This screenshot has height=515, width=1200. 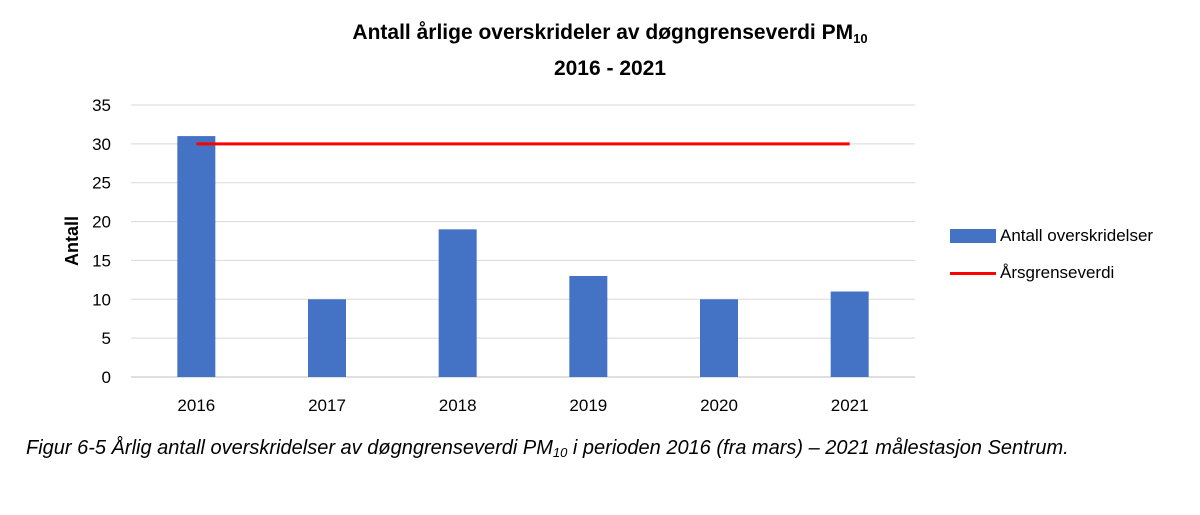 What do you see at coordinates (1077, 235) in the screenshot?
I see `legend-bar-label: Antall overskridelser` at bounding box center [1077, 235].